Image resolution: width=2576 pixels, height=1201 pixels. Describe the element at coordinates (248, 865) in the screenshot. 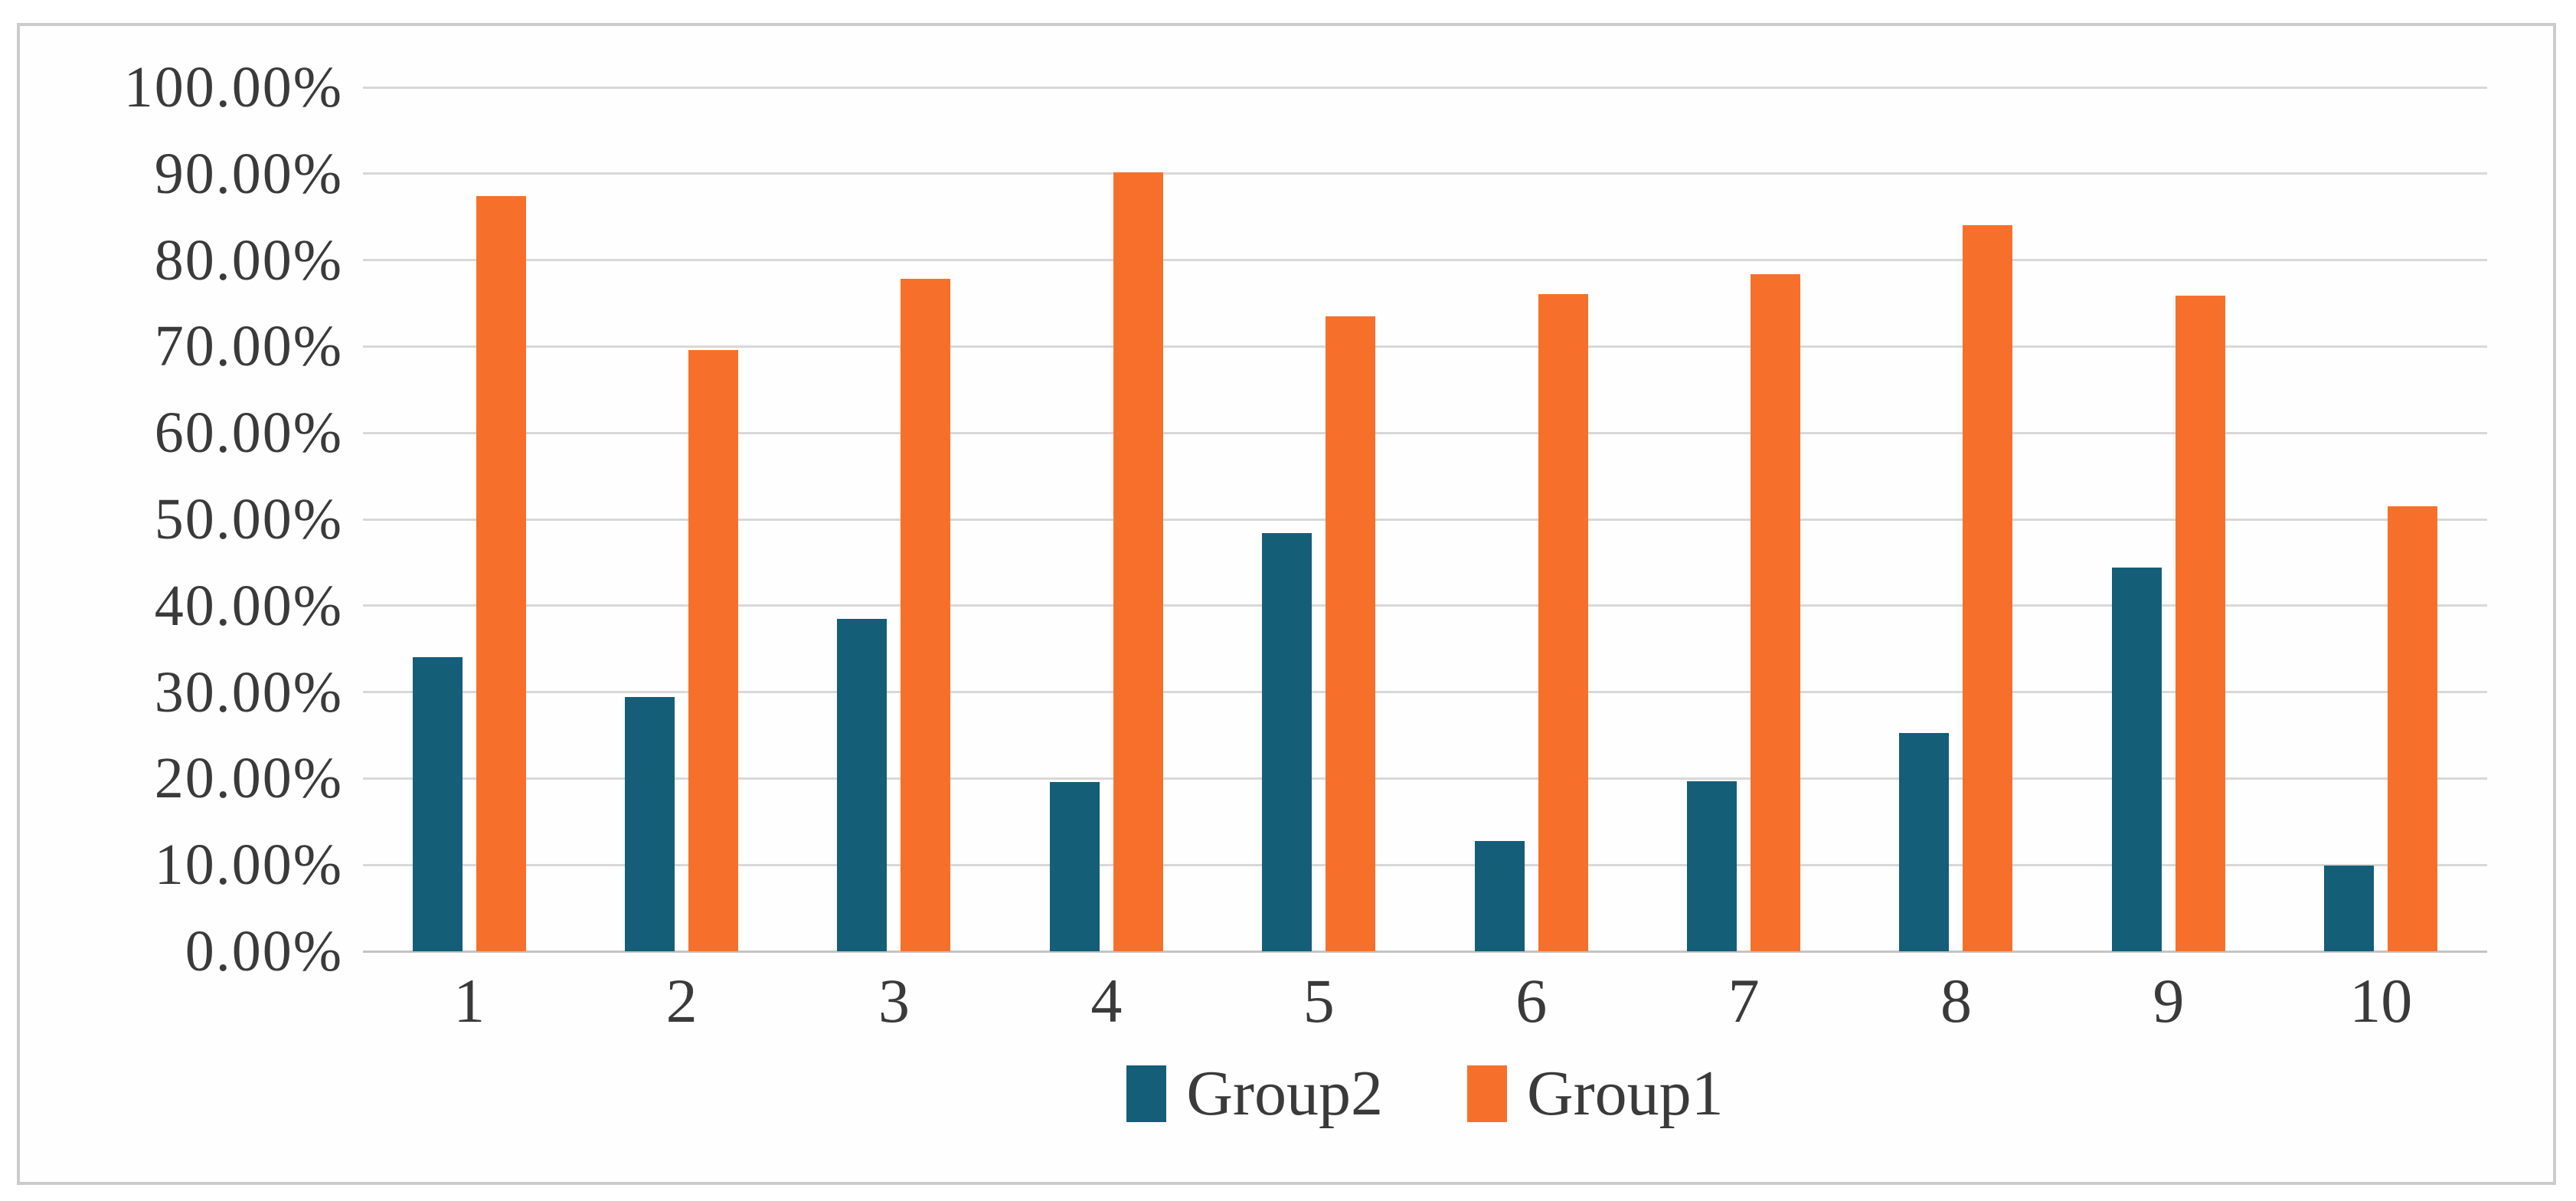

I see `y-tick-label-1000: 10.00%` at that location.